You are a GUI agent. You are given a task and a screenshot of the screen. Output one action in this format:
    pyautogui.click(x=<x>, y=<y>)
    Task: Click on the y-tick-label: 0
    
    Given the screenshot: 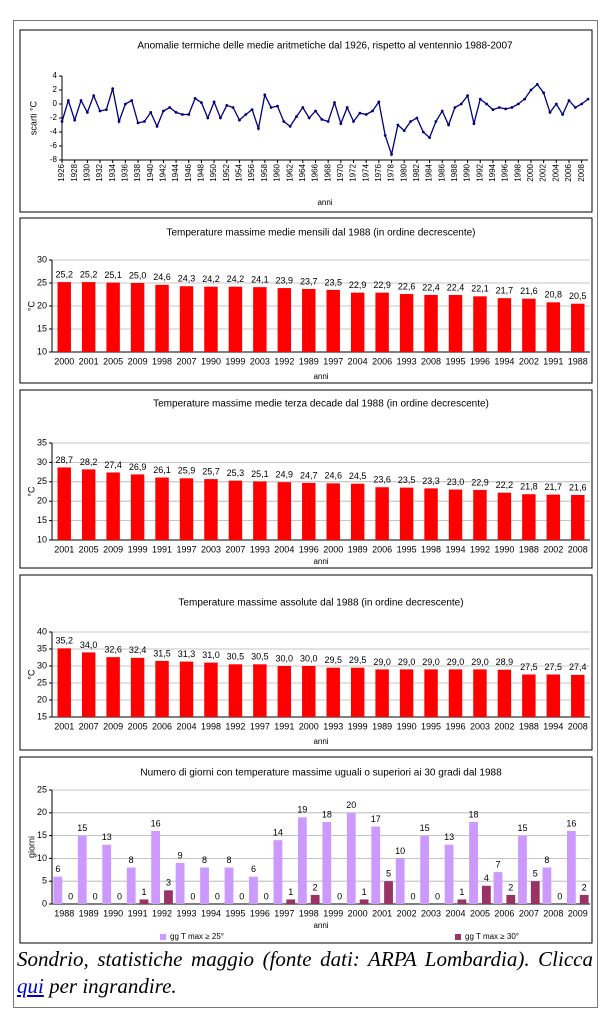 What is the action you would take?
    pyautogui.click(x=55, y=103)
    